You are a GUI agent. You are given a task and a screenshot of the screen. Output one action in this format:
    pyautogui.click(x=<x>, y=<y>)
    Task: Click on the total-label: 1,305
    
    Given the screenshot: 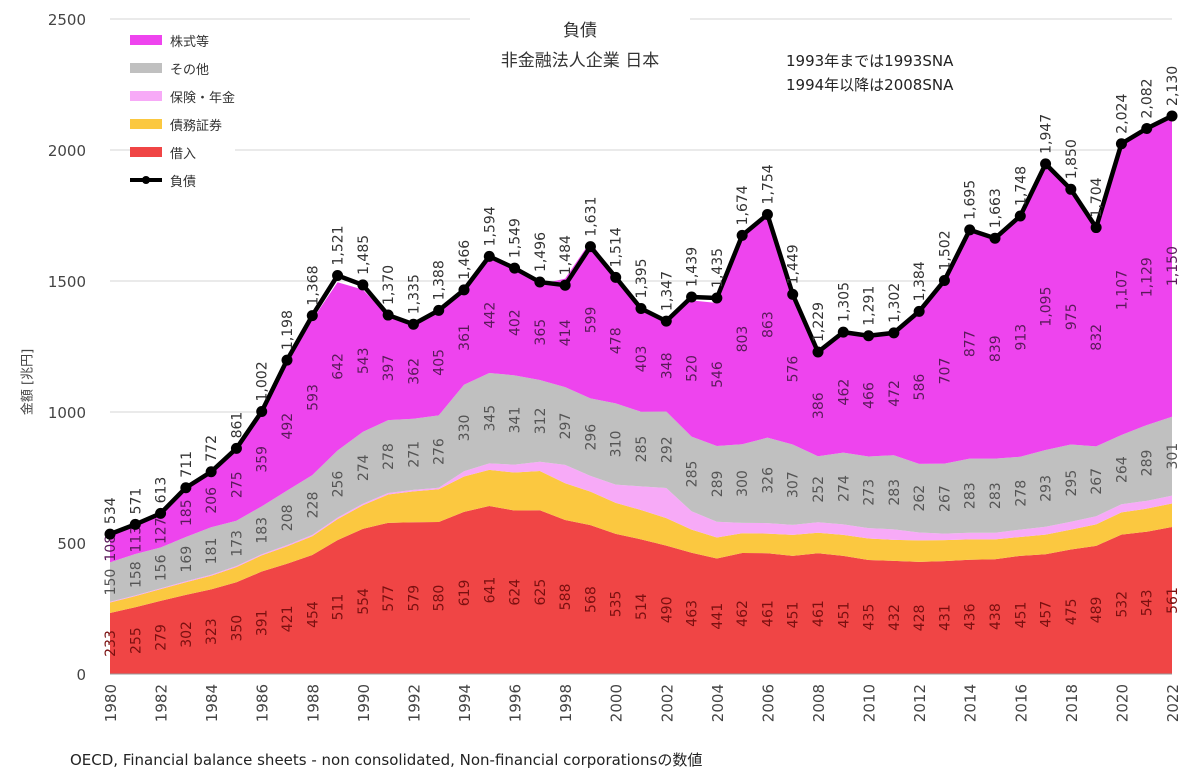 What is the action you would take?
    pyautogui.click(x=844, y=302)
    